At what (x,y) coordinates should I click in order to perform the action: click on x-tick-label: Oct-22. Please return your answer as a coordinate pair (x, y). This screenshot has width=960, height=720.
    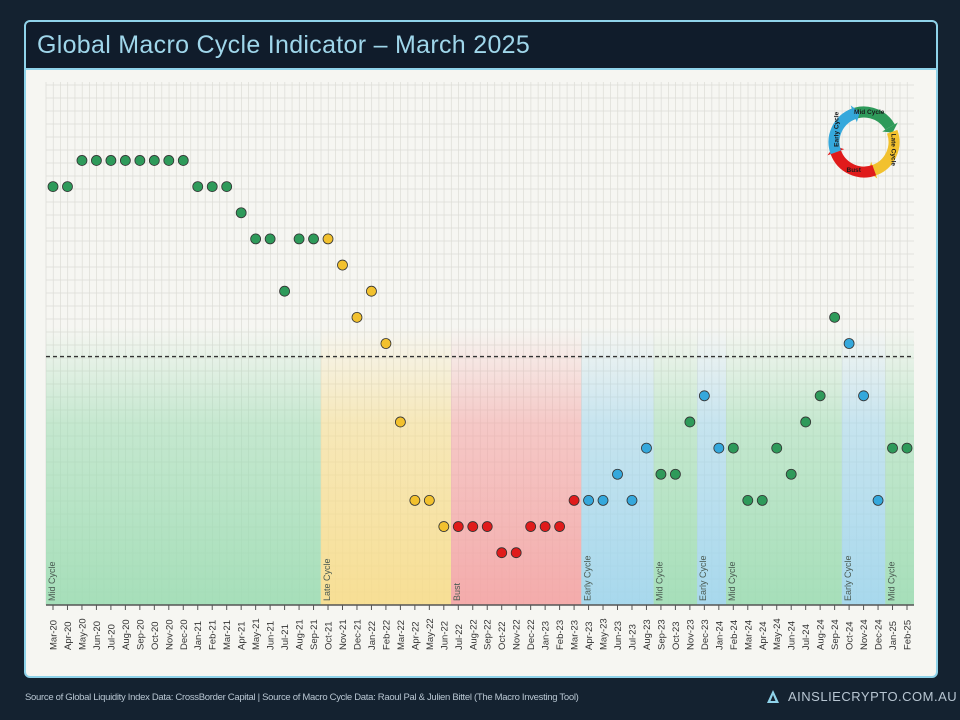
    Looking at the image, I should click on (502, 635).